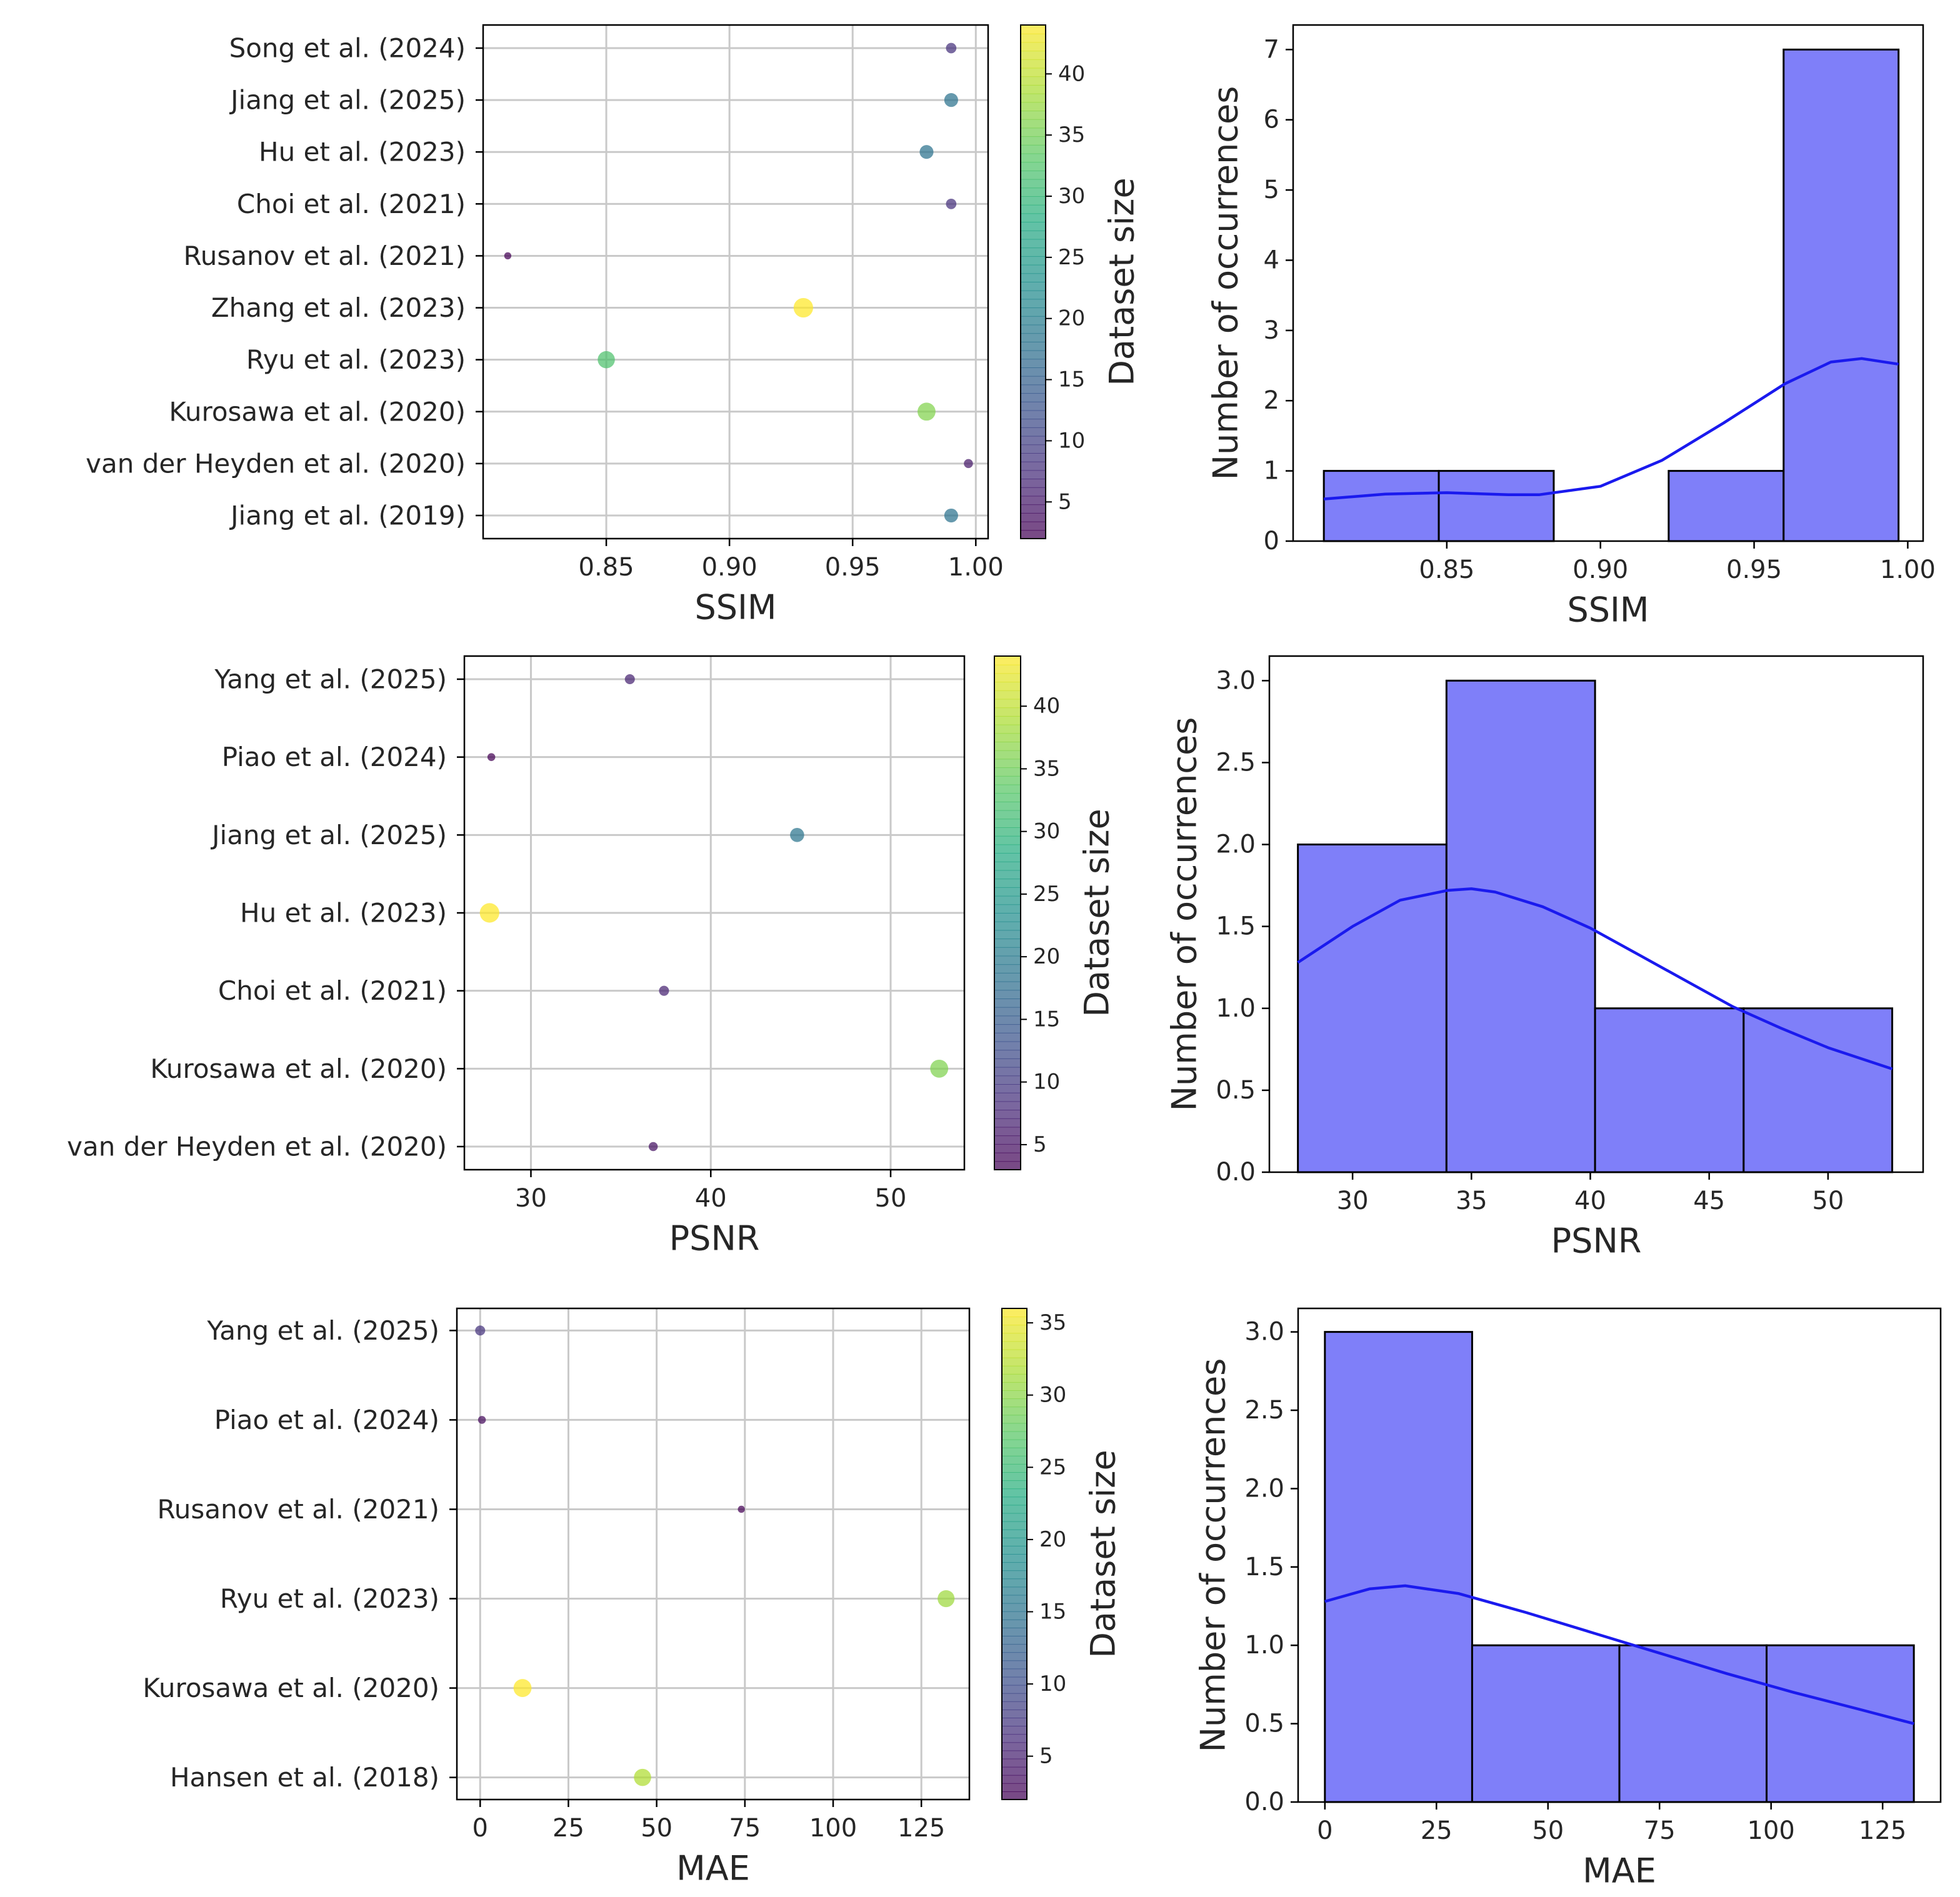 The width and height of the screenshot is (1960, 1897). I want to click on colorbar-tick-label: 35, so click(1071, 134).